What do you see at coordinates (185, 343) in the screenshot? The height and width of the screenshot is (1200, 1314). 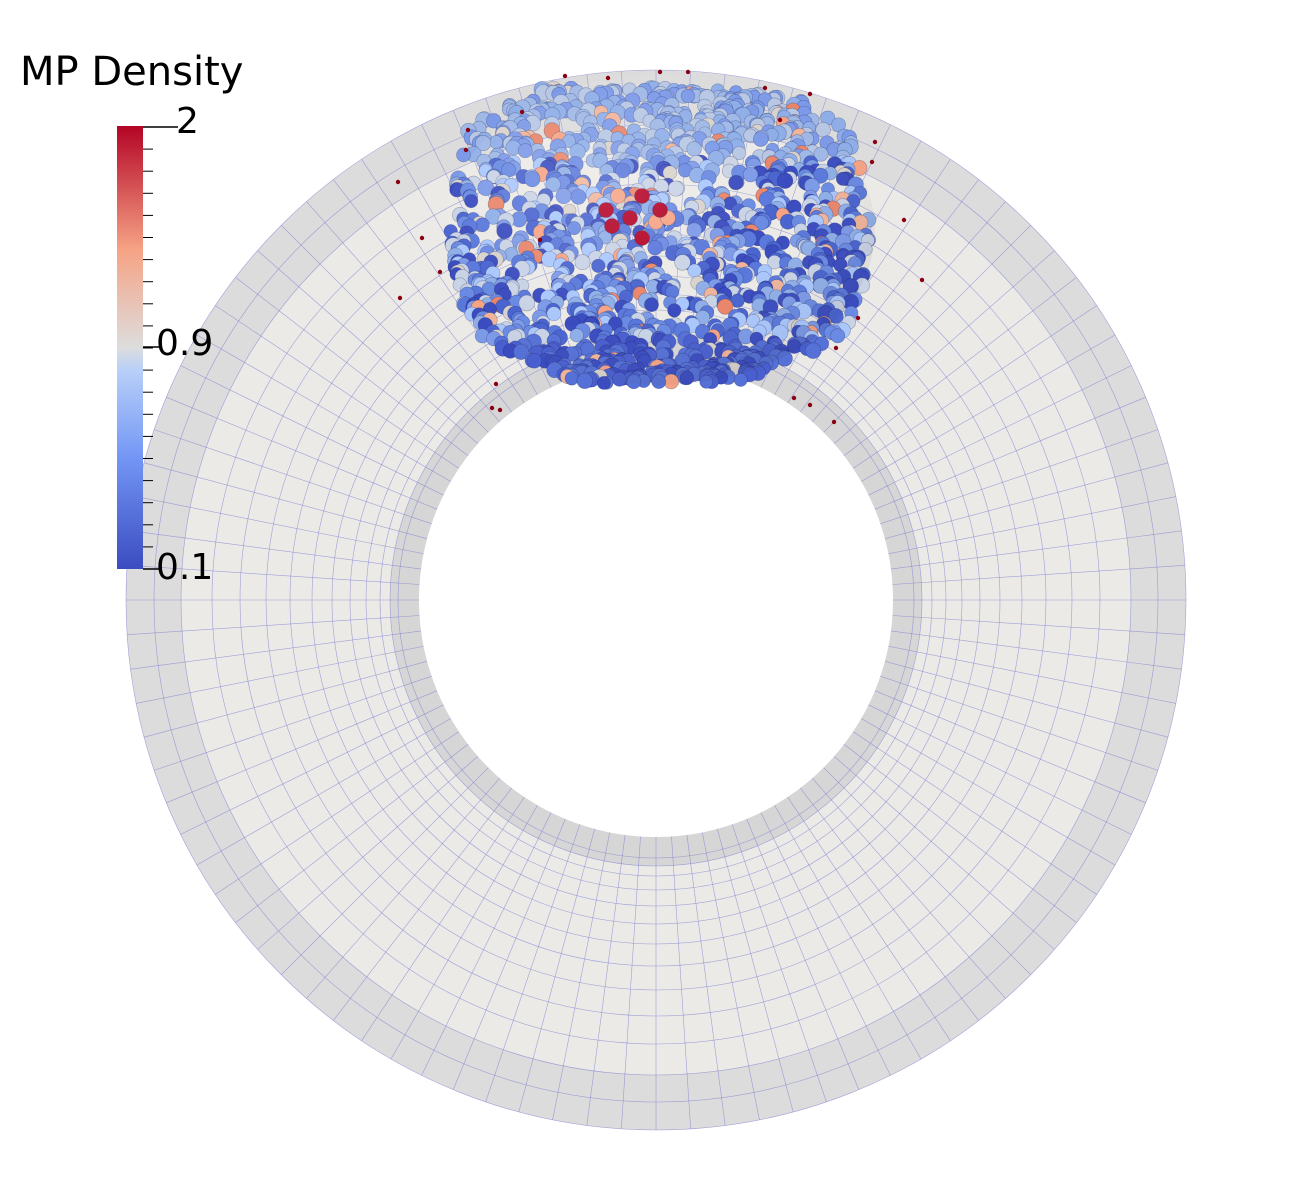 I see `colorbar-mid-label: 0.9` at bounding box center [185, 343].